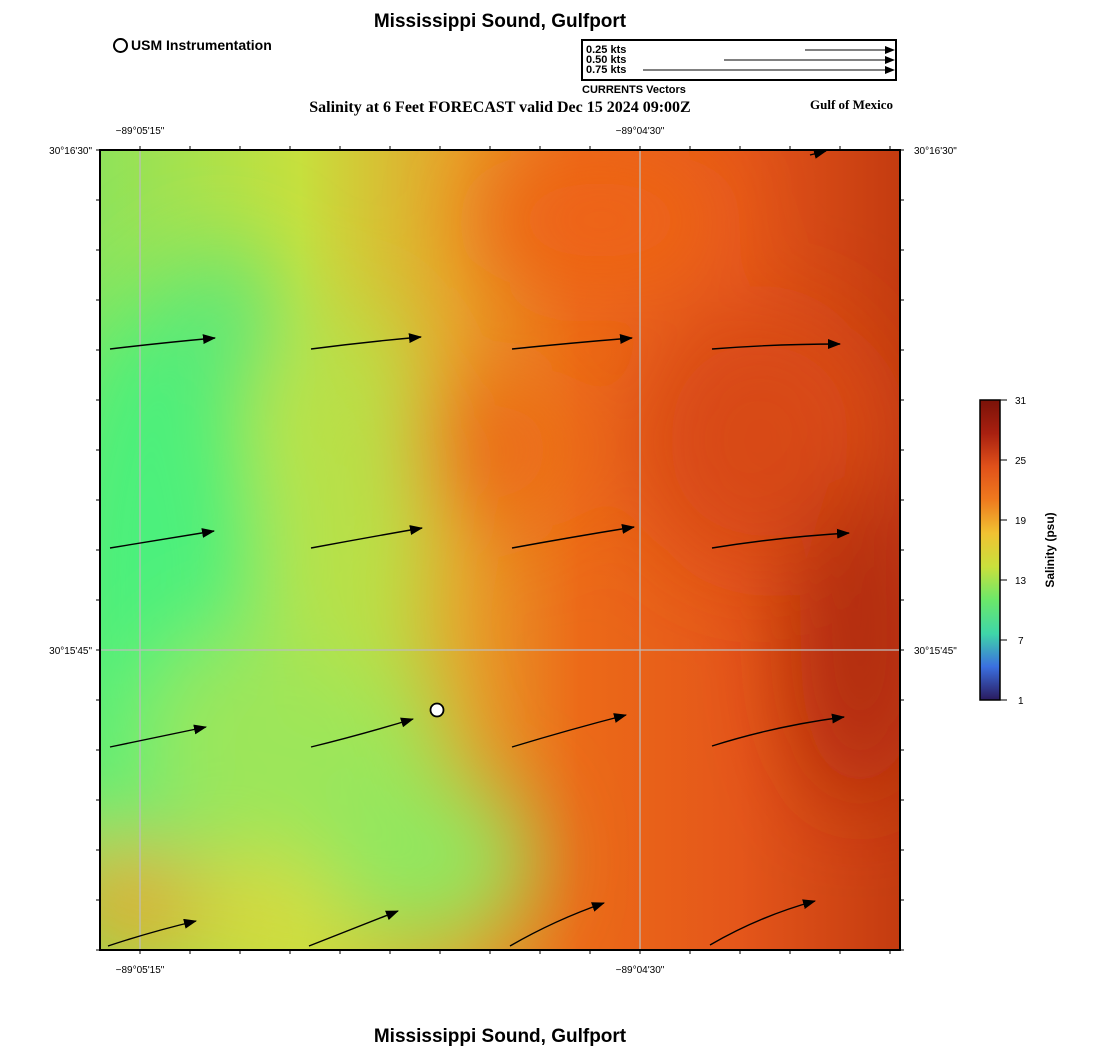 The width and height of the screenshot is (1100, 1050). Describe the element at coordinates (120, 45) in the screenshot. I see `station-marker-icon` at that location.